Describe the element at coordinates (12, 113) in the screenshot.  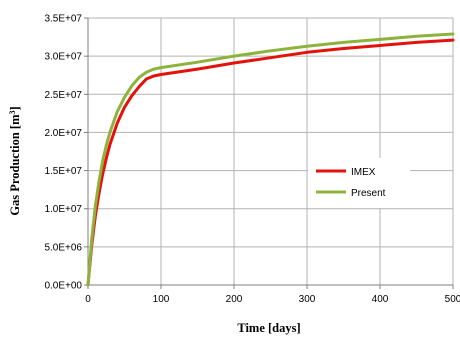
I see `y-axis-title-superscript: 3` at that location.